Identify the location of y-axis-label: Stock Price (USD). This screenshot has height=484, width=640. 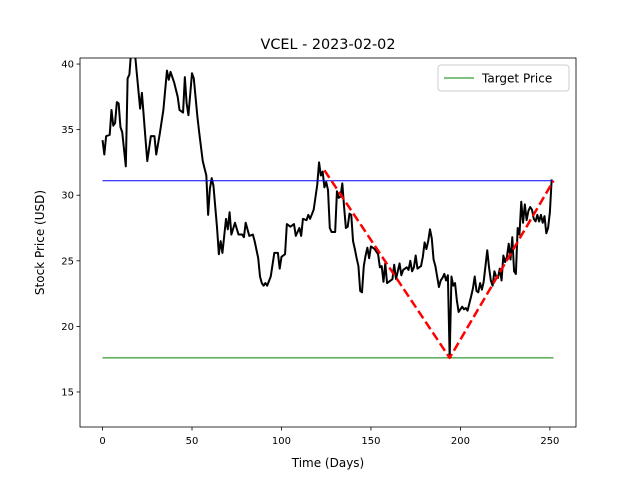
(40, 242).